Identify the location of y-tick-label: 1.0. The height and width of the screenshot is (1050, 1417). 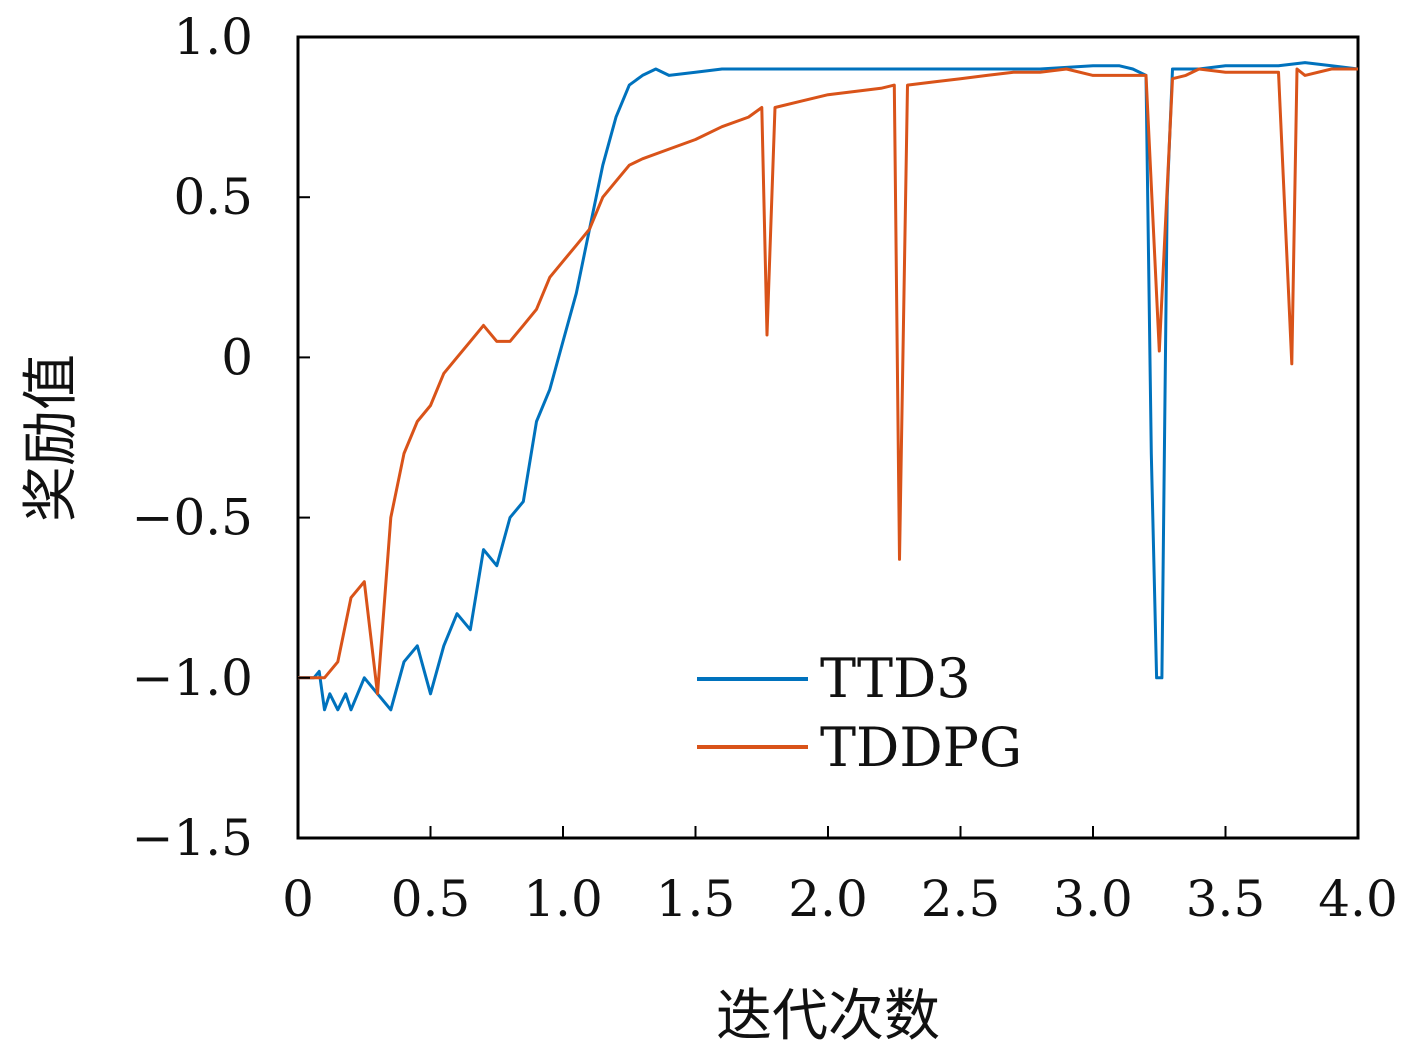
(213, 37).